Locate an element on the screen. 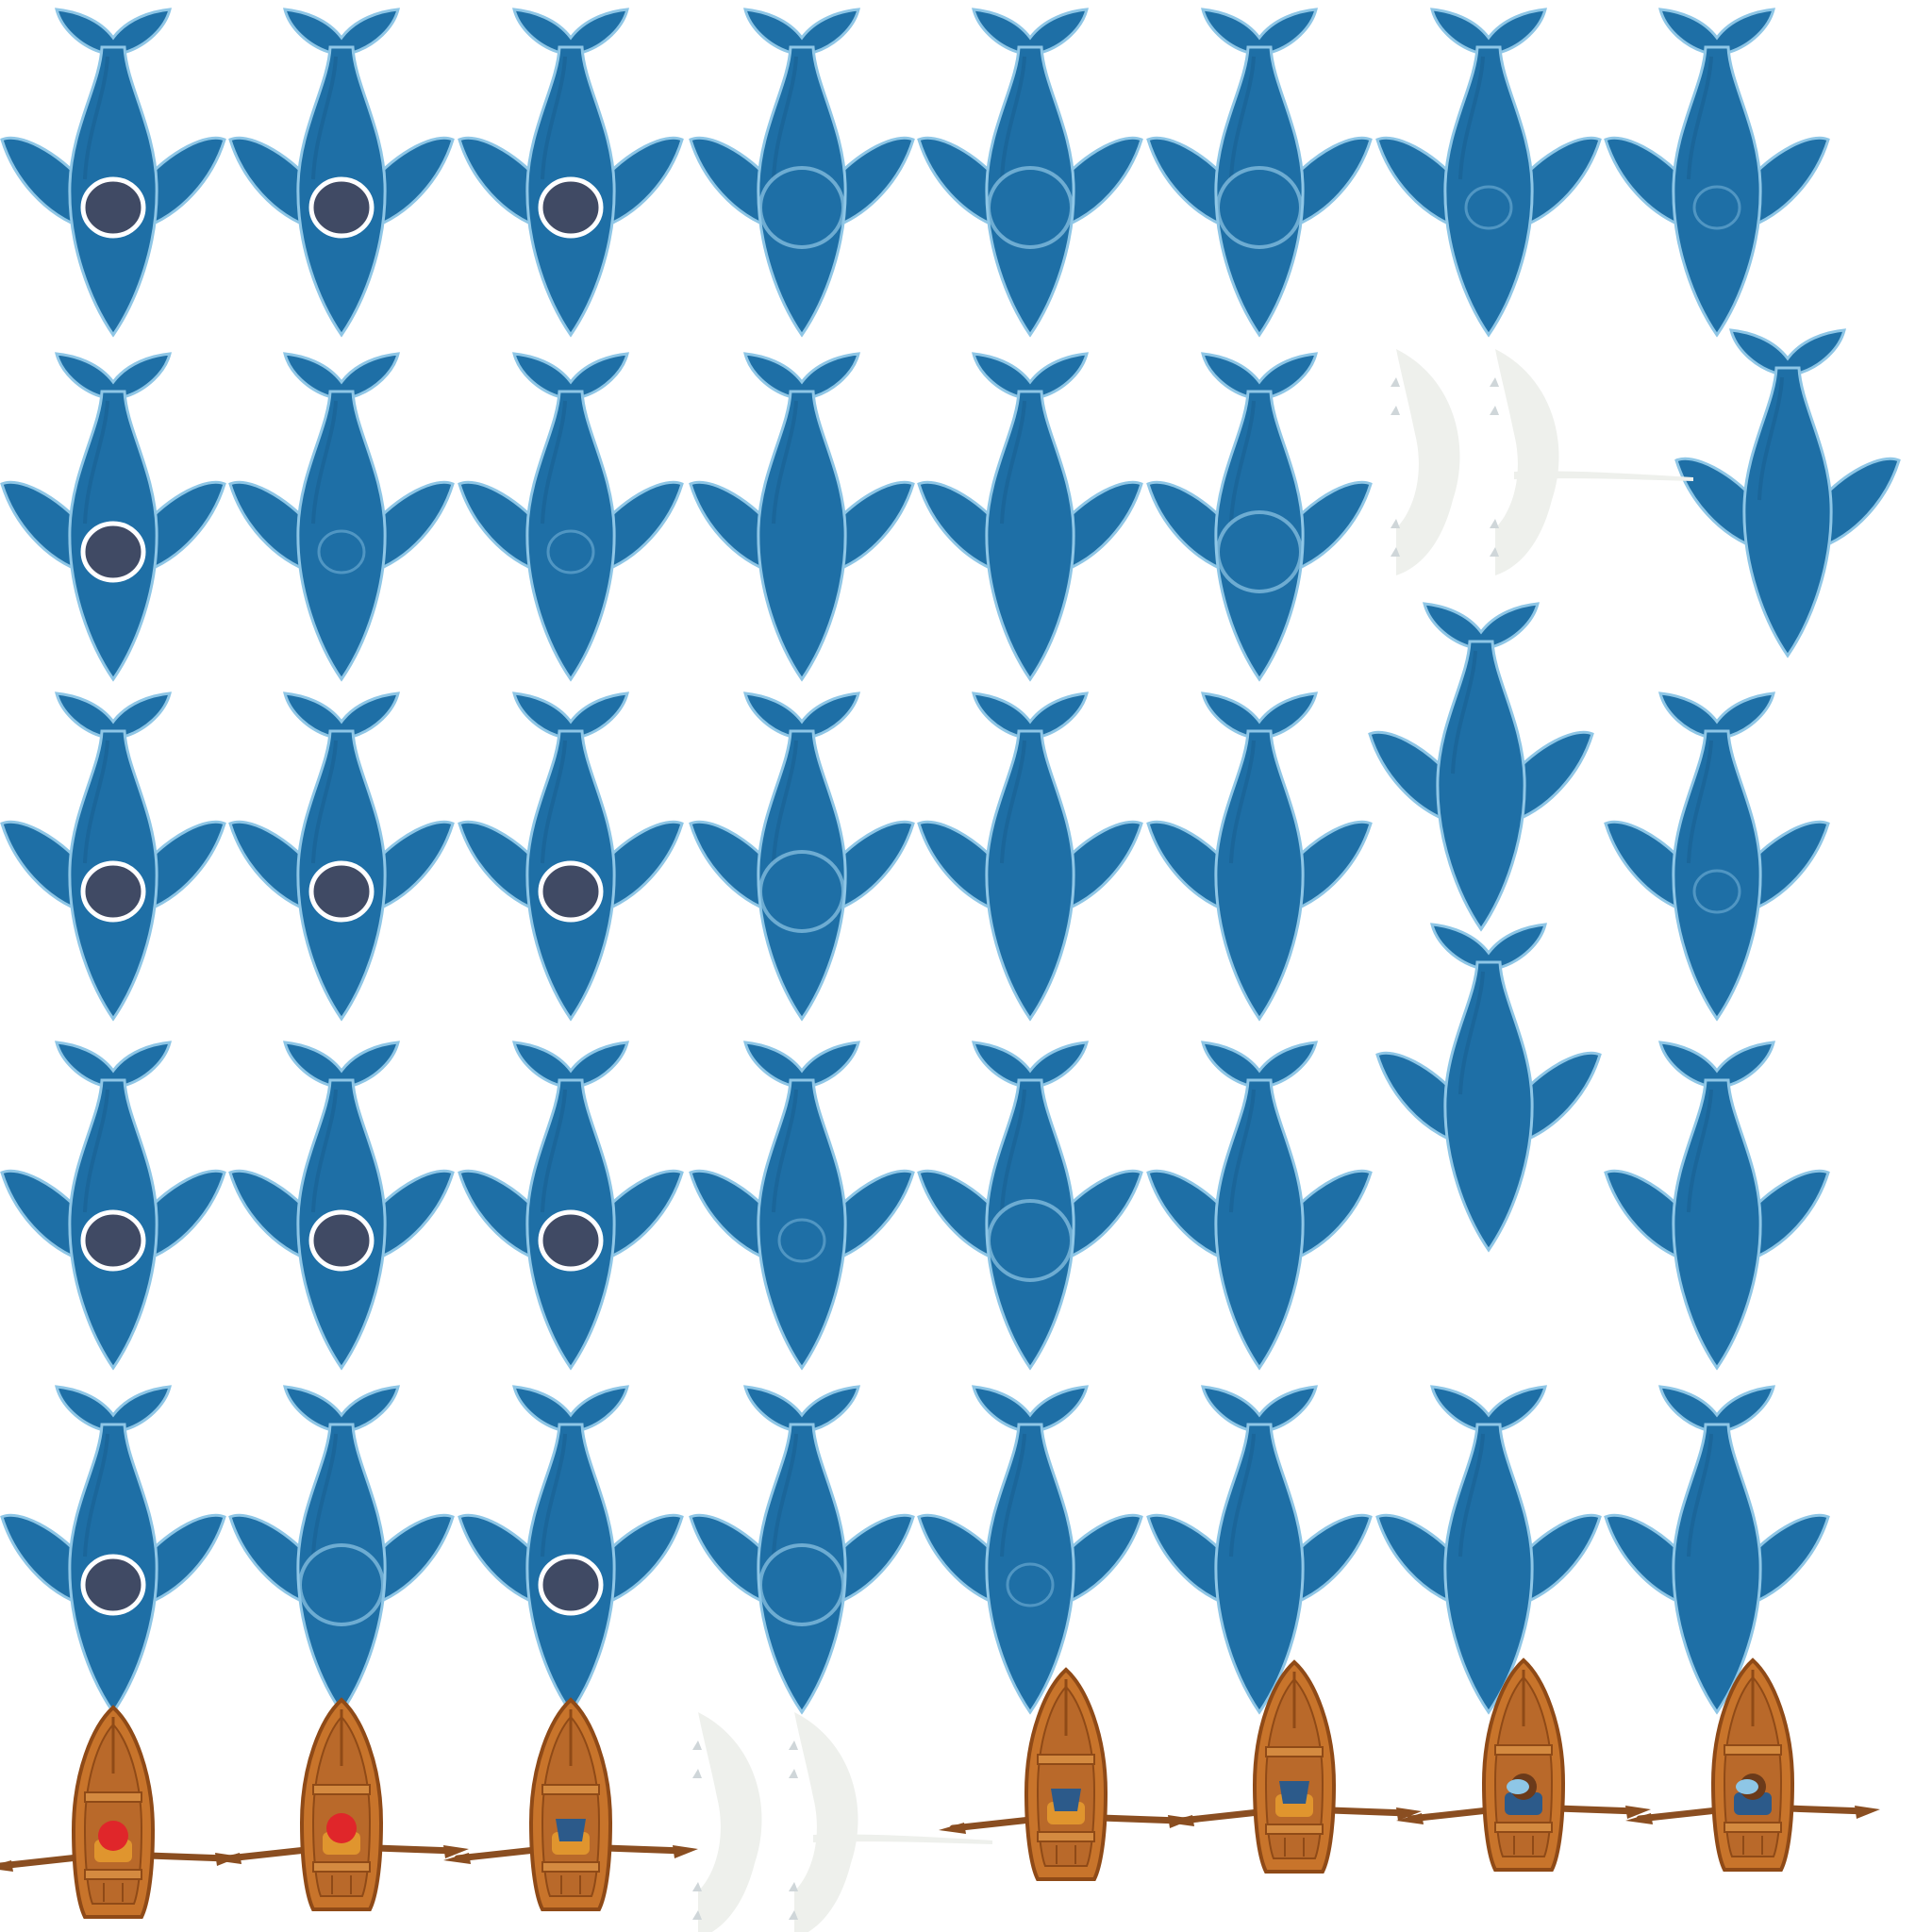 The height and width of the screenshot is (1932, 1932). whale-frame-r1-c7 is located at coordinates (1488, 172).